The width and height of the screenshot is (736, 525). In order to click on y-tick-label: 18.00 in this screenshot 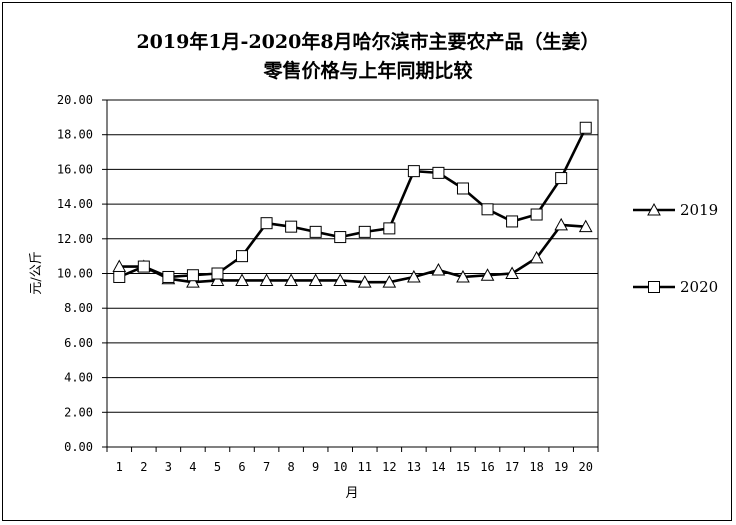, I will do `click(75, 135)`.